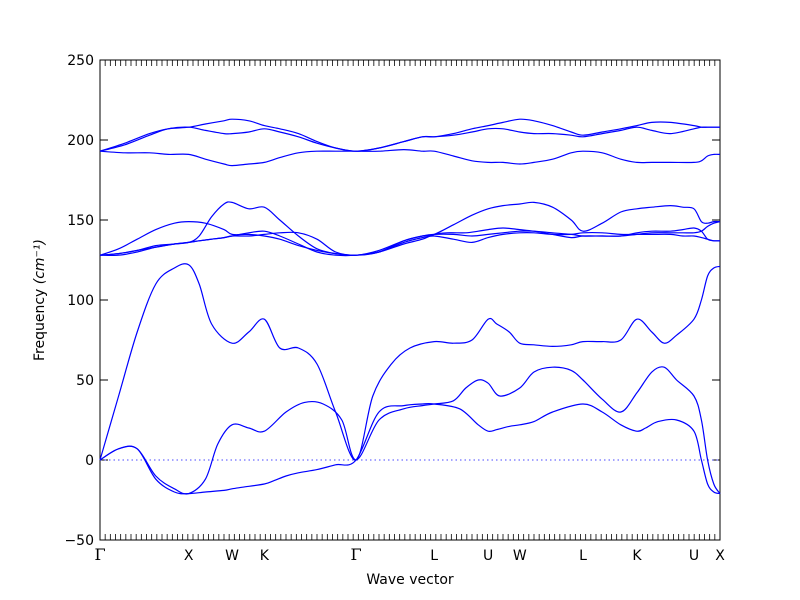 This screenshot has height=600, width=800. Describe the element at coordinates (80, 141) in the screenshot. I see `y-tick-label: 200` at that location.